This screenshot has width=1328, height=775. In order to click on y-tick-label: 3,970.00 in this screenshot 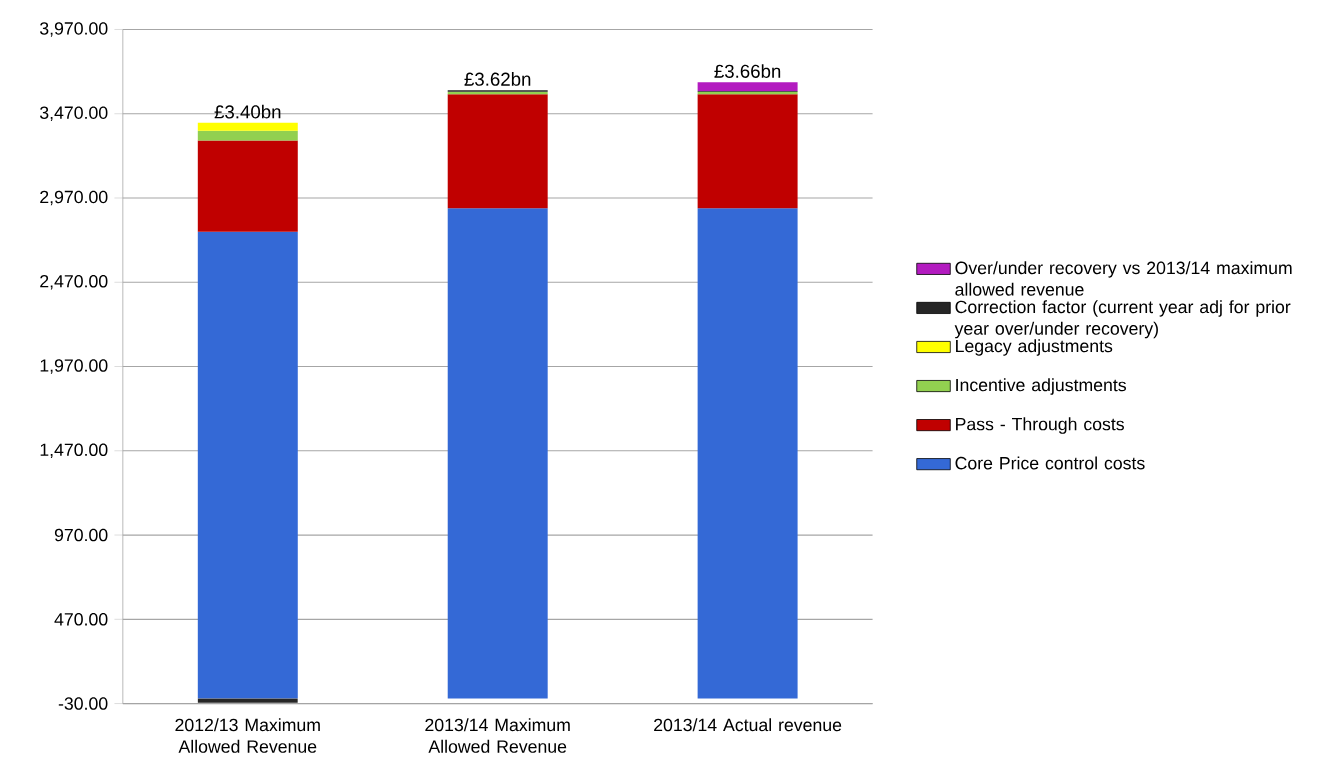, I will do `click(73, 29)`.